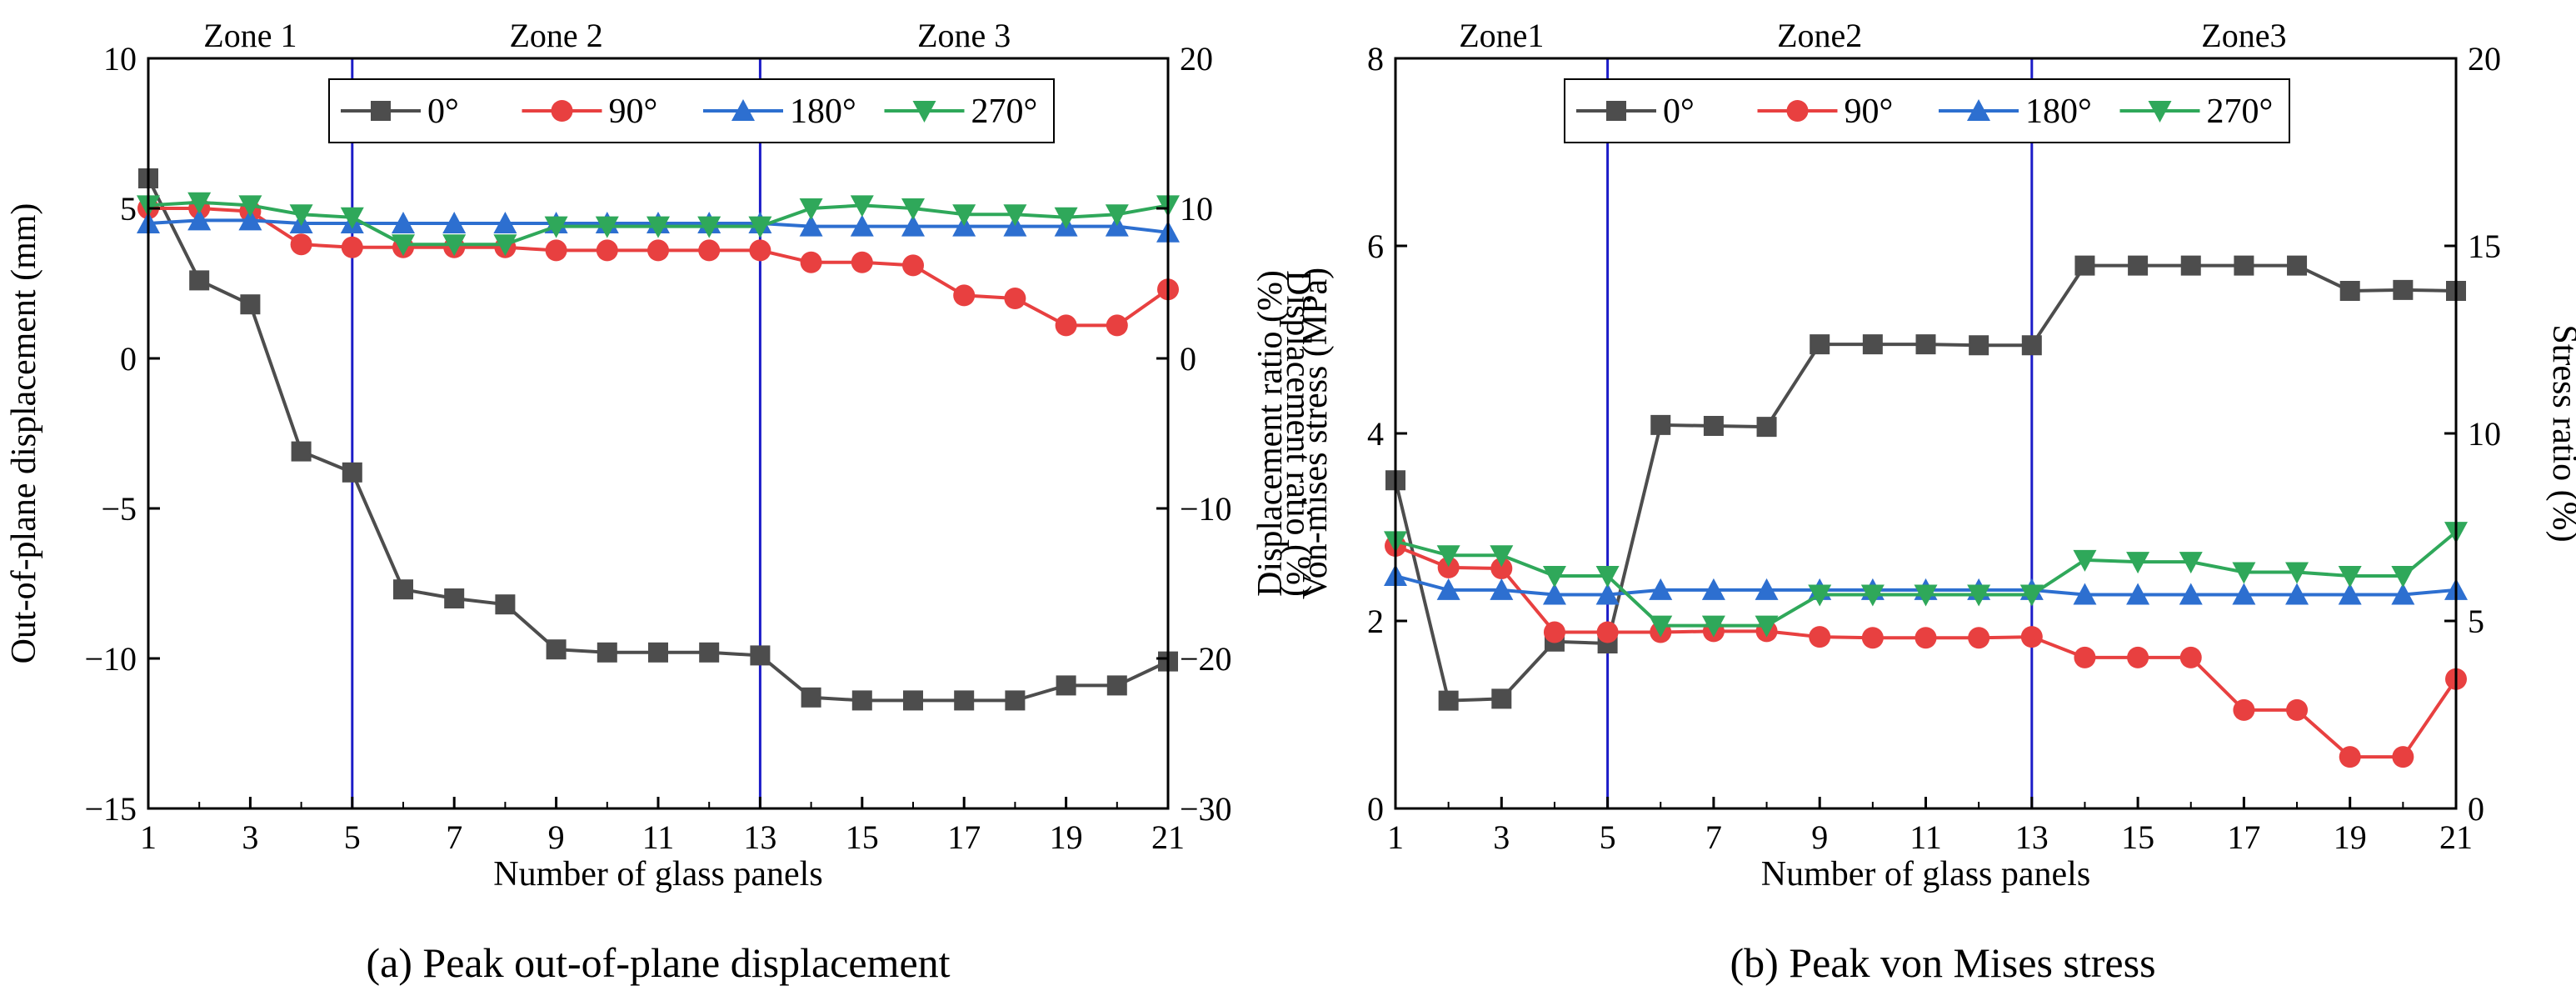 This screenshot has width=2576, height=996. What do you see at coordinates (1375, 621) in the screenshot?
I see `y-tick-label: 2` at bounding box center [1375, 621].